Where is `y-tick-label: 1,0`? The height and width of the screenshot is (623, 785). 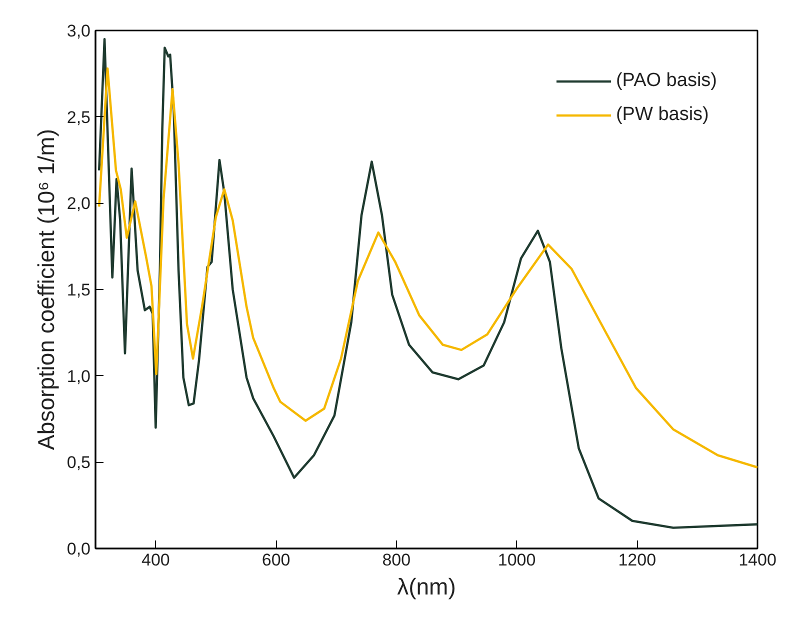 y-tick-label: 1,0 is located at coordinates (78, 376).